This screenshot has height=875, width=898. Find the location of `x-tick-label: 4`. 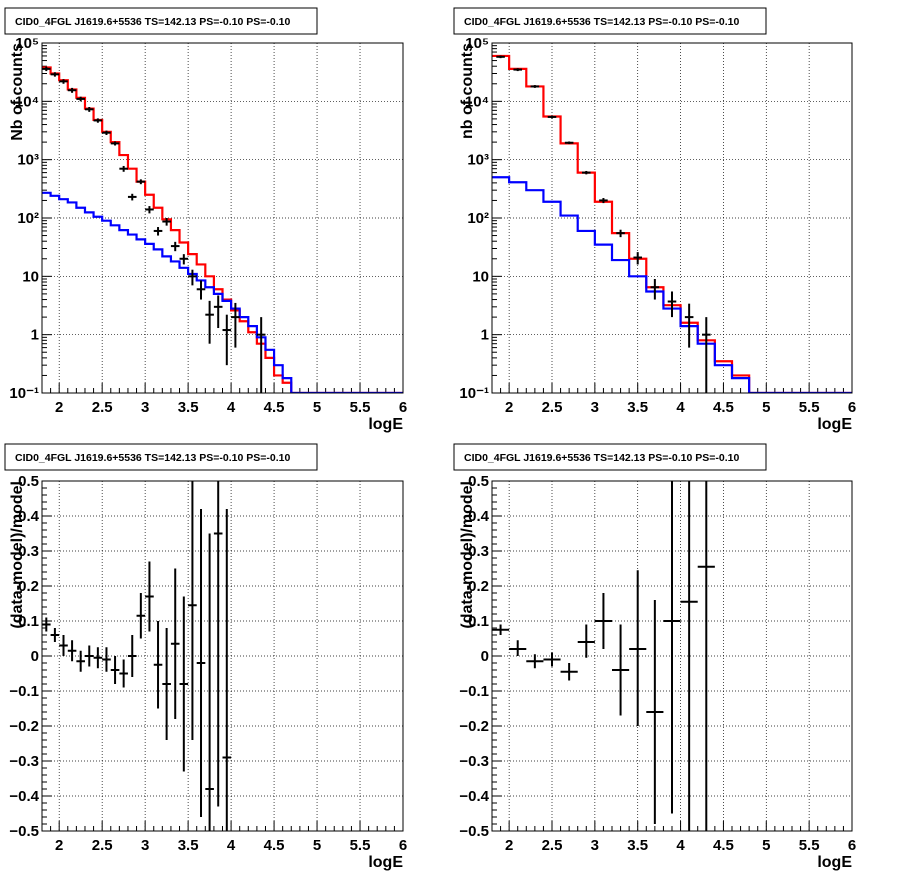

x-tick-label: 4 is located at coordinates (680, 845).